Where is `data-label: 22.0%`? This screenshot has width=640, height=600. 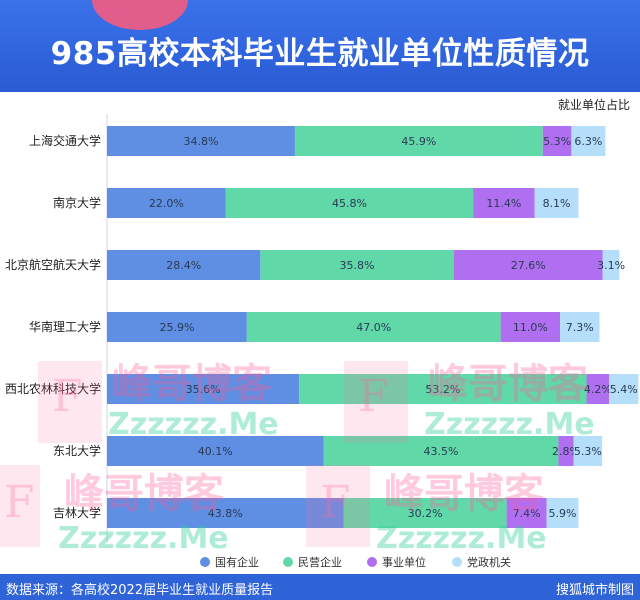 data-label: 22.0% is located at coordinates (166, 203).